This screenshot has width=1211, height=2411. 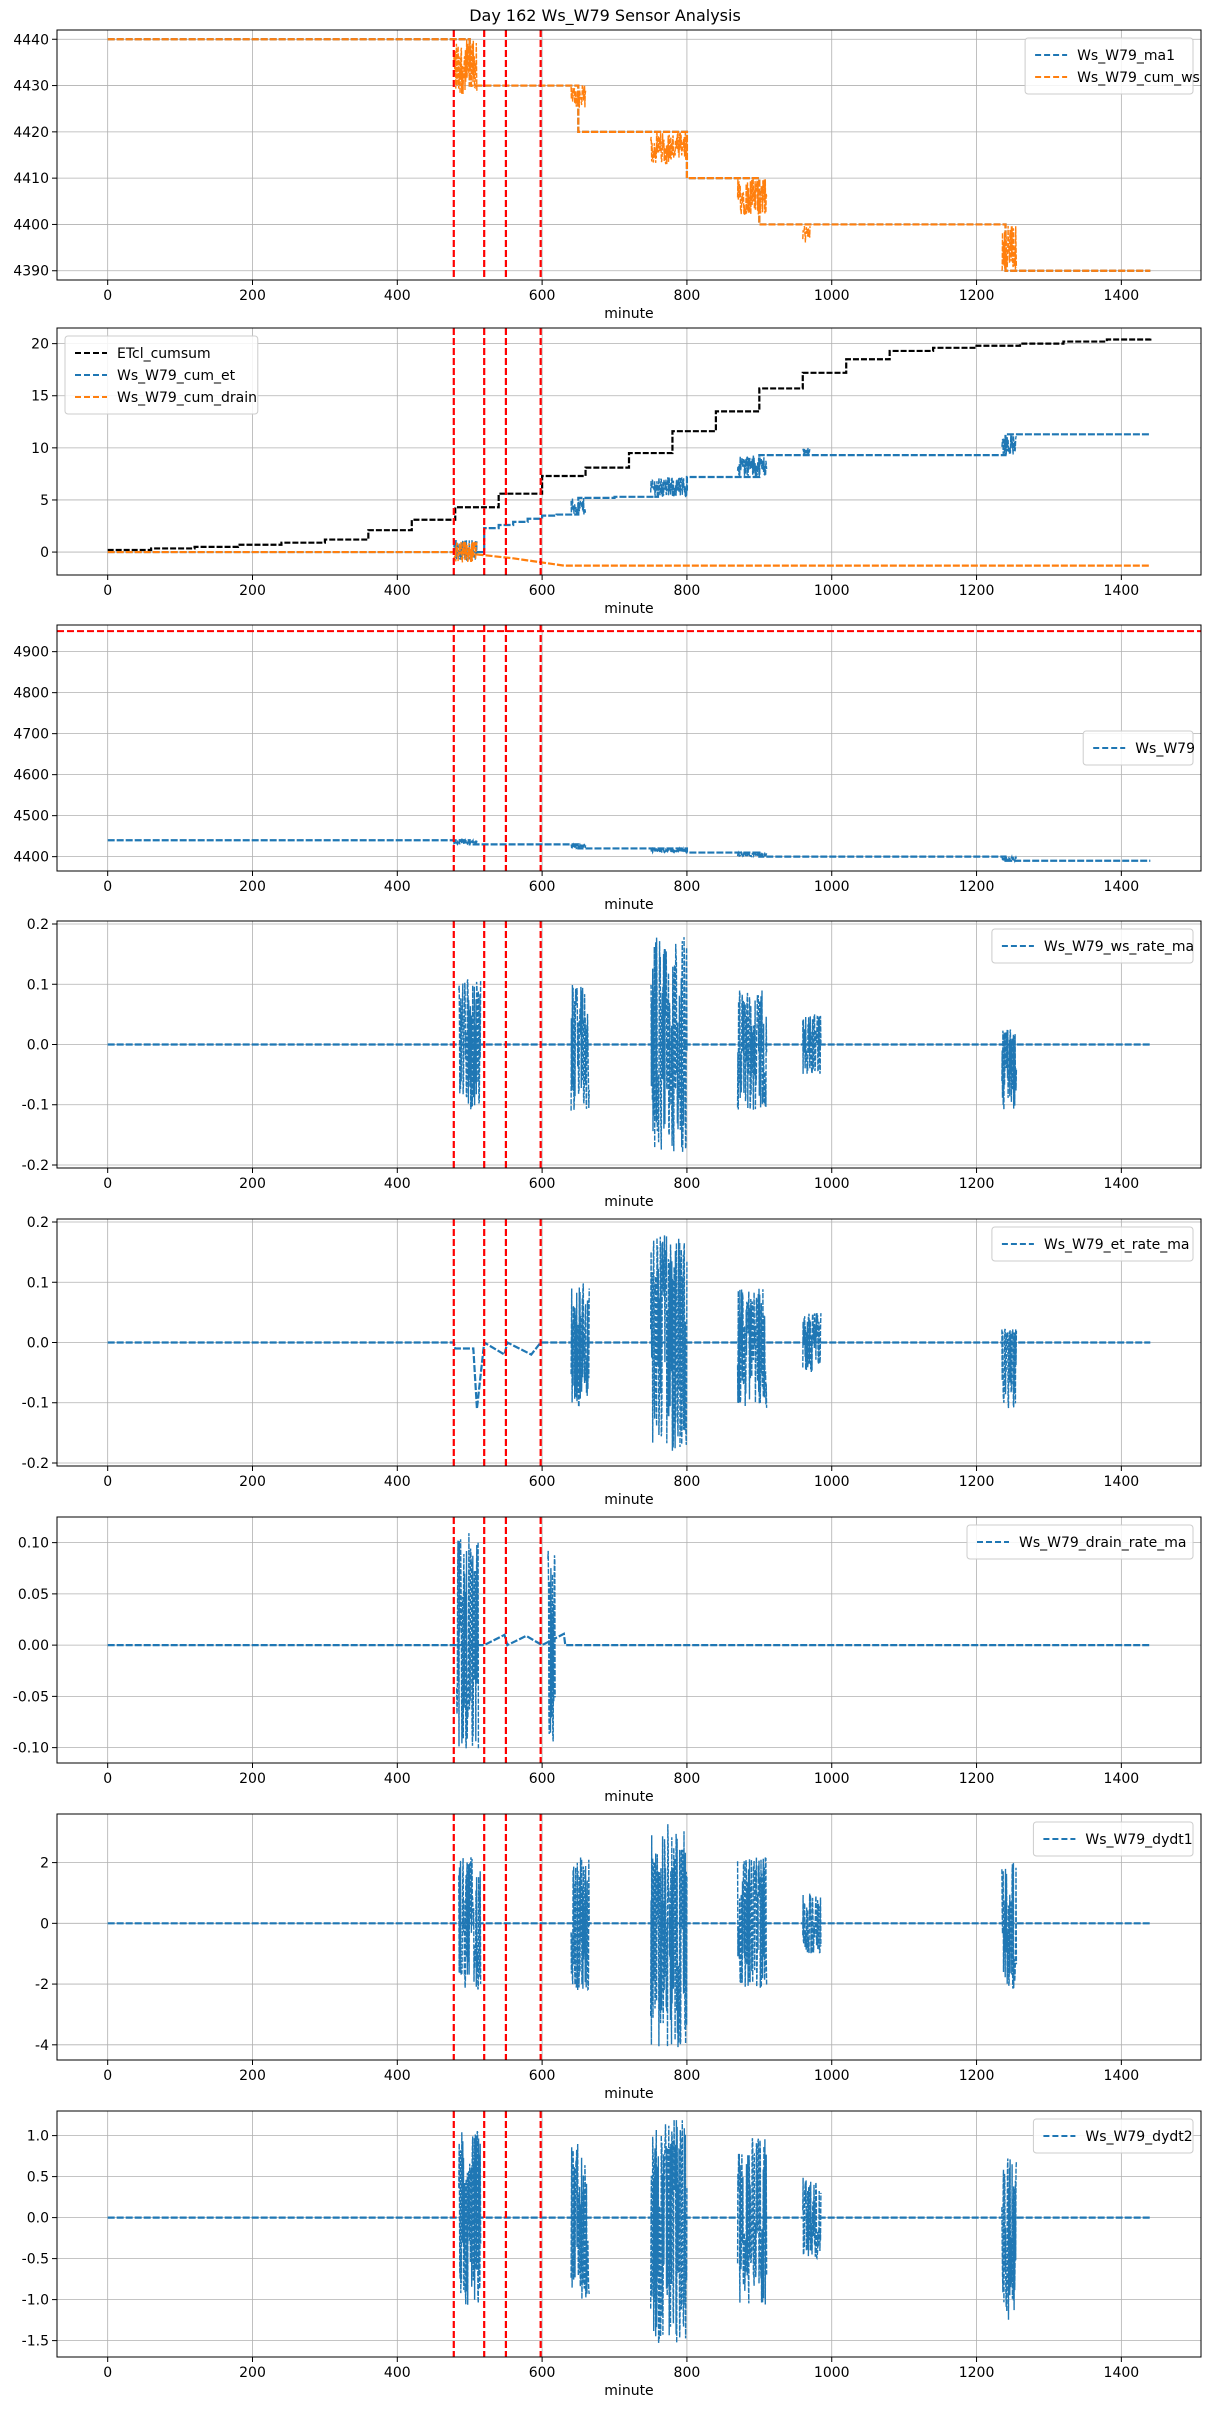 What do you see at coordinates (31, 133) in the screenshot?
I see `y-tick-label: 4420` at bounding box center [31, 133].